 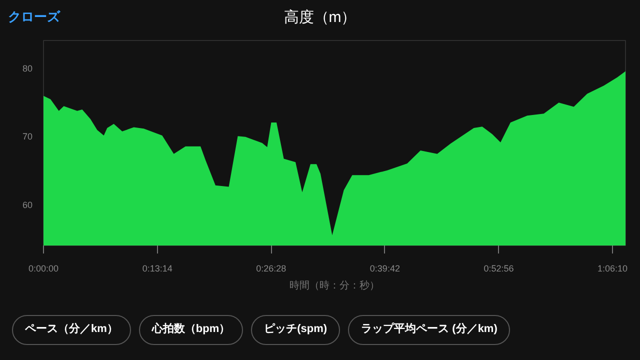 I want to click on text: ピッチ(spm), so click(x=295, y=330).